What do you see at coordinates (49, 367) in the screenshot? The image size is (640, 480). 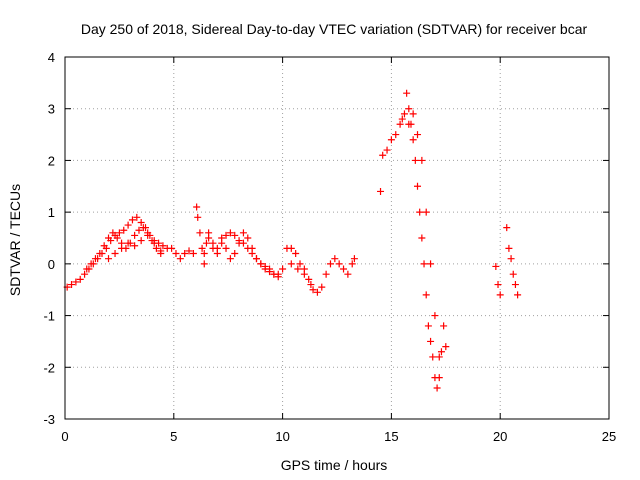 I see `y-tick-label: -2` at bounding box center [49, 367].